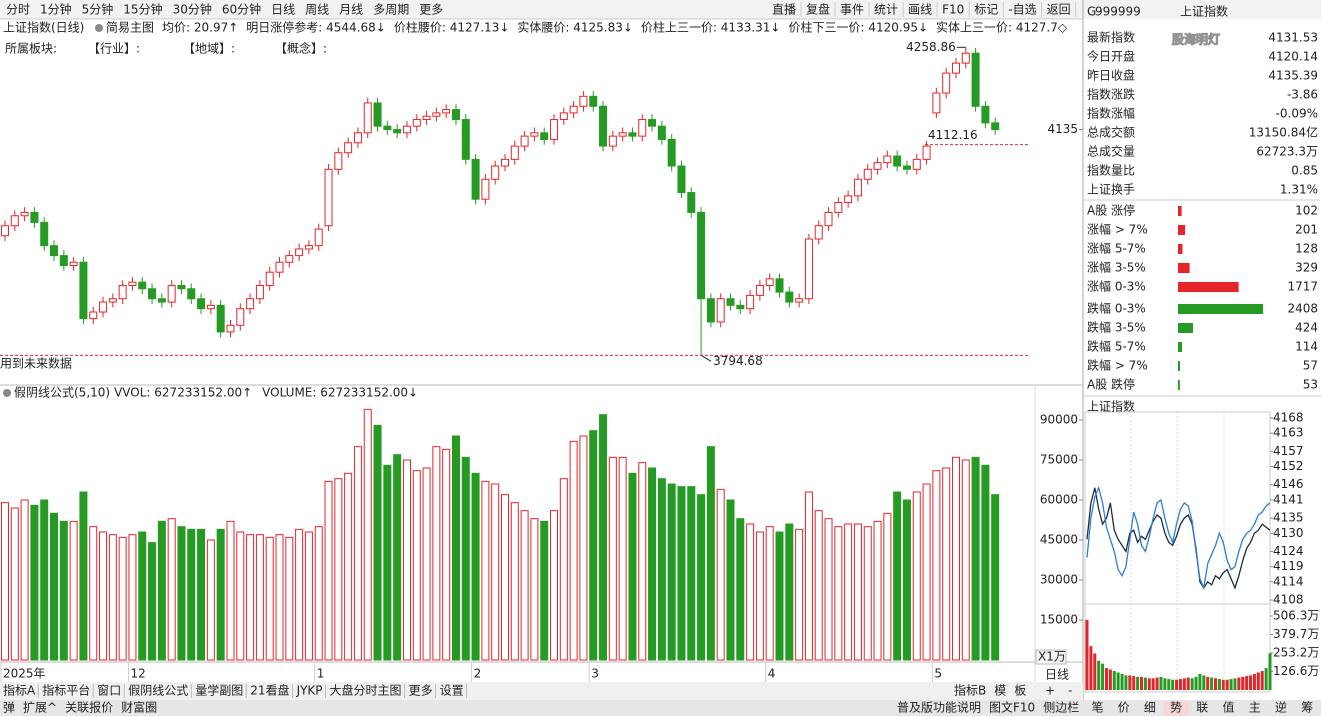  I want to click on status-item: 图文F10, so click(1012, 707).